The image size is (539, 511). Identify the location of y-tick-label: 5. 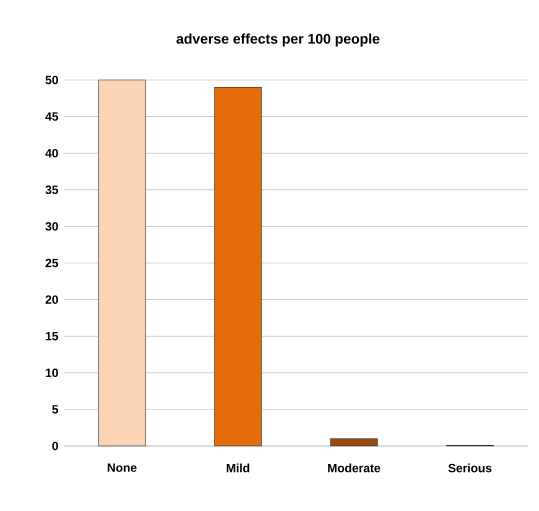
(55, 409).